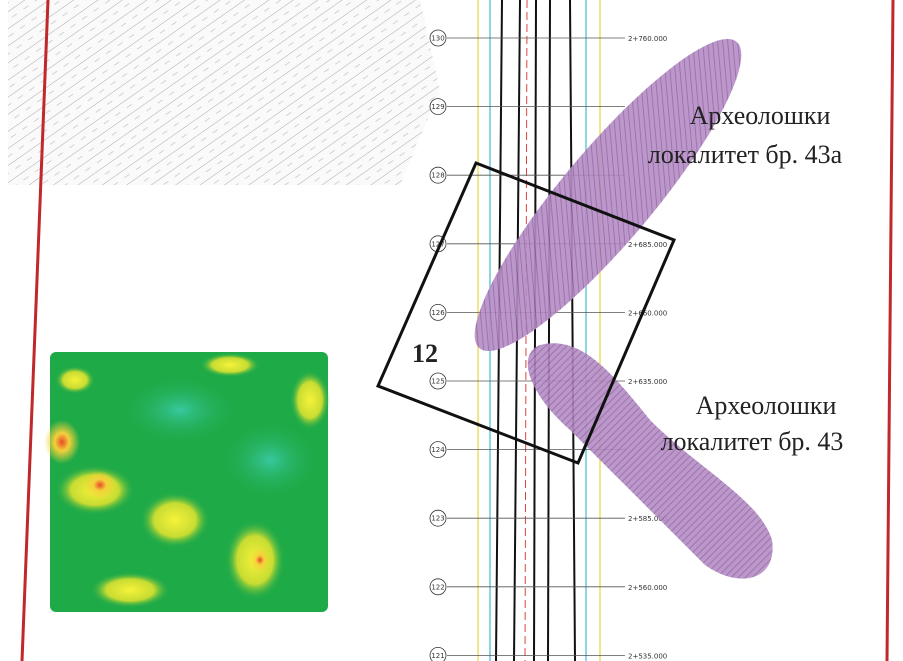 The width and height of the screenshot is (903, 661). Describe the element at coordinates (647, 656) in the screenshot. I see `chainage: 2+535.000` at that location.